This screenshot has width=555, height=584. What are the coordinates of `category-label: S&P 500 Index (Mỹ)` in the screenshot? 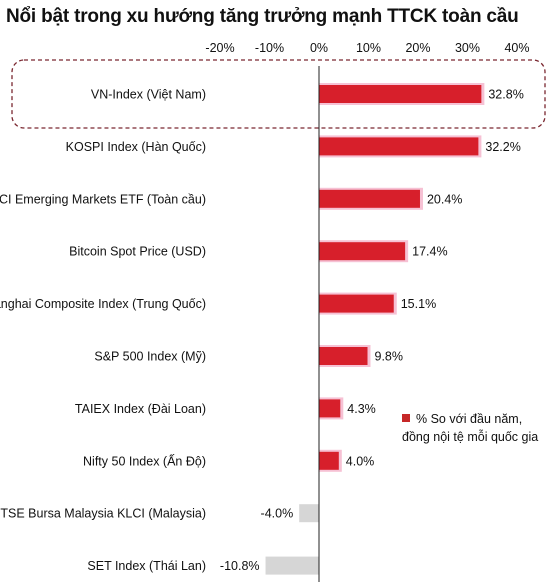 It's located at (150, 357).